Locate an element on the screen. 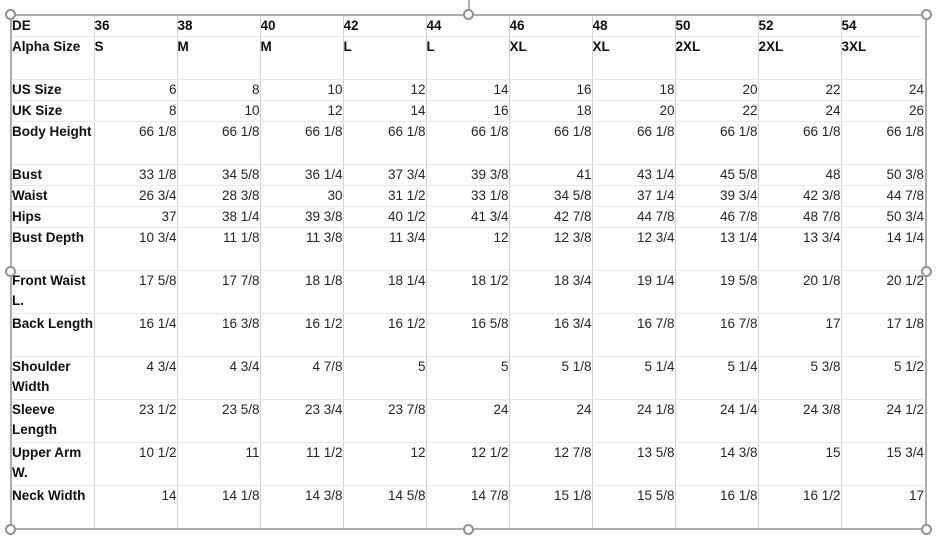 Image resolution: width=941 pixels, height=540 pixels. table-row-header: DE 36 38 40 42 44 46 48 50 52 54 is located at coordinates (468, 26).